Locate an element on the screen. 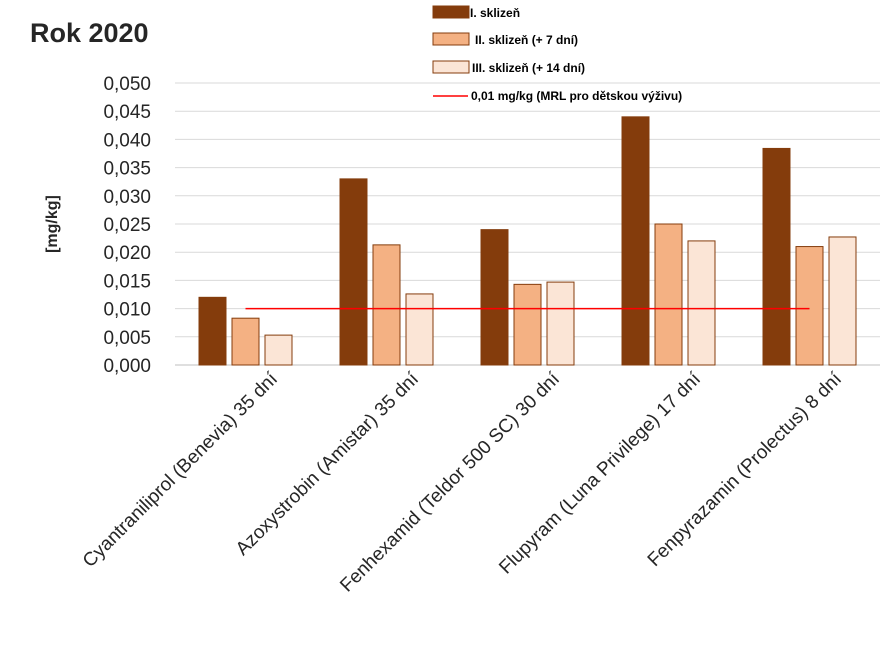  y-tick-label: 0,025 is located at coordinates (127, 225).